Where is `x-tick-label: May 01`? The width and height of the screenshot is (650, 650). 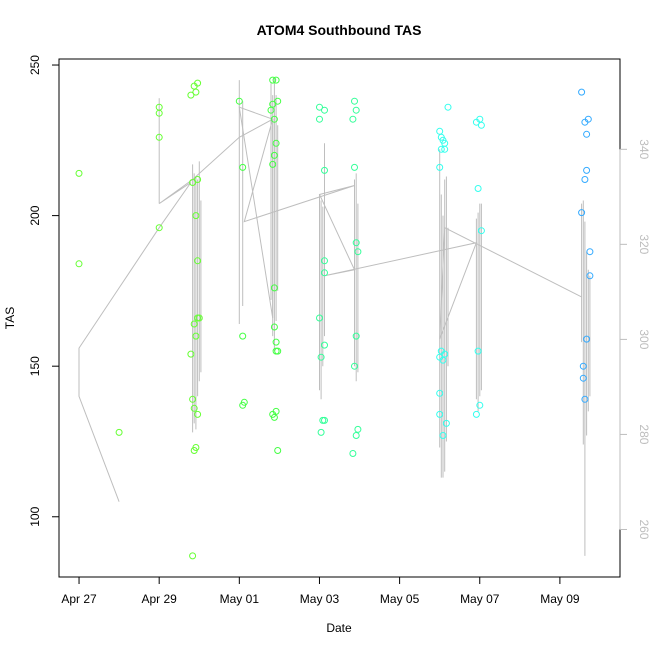
x-tick-label: May 01 is located at coordinates (240, 599).